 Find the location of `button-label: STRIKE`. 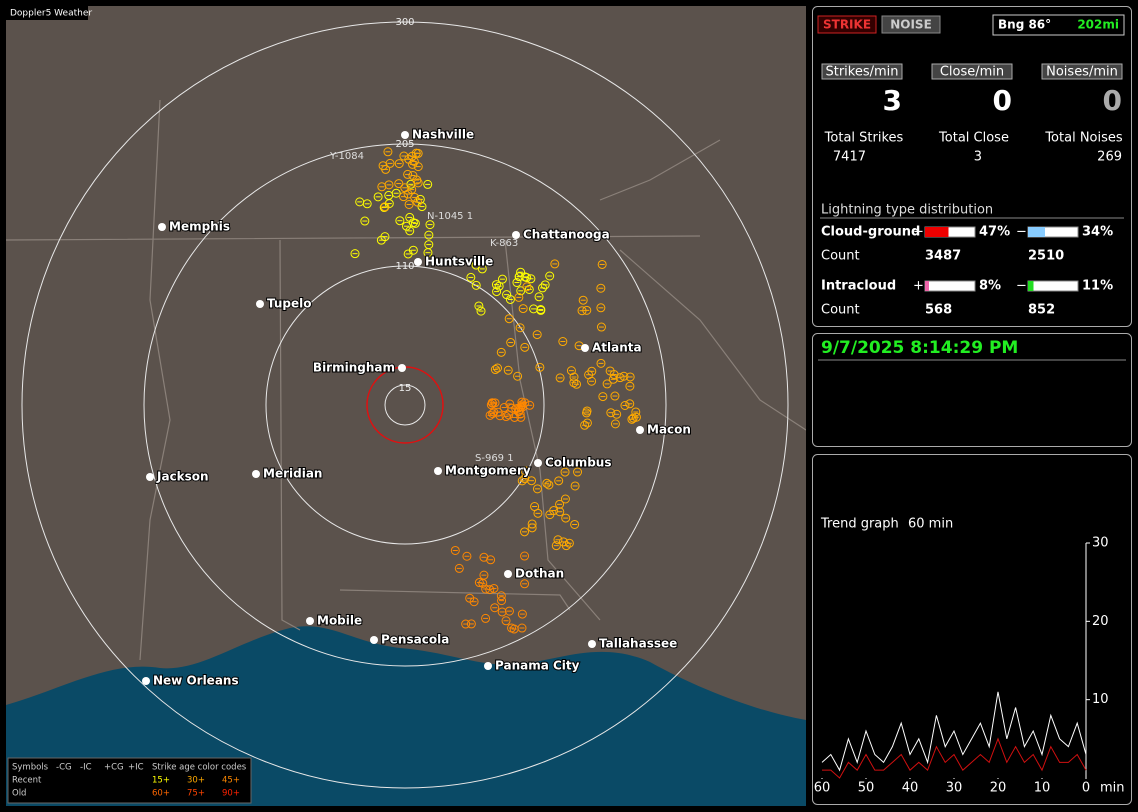

button-label: STRIKE is located at coordinates (847, 25).